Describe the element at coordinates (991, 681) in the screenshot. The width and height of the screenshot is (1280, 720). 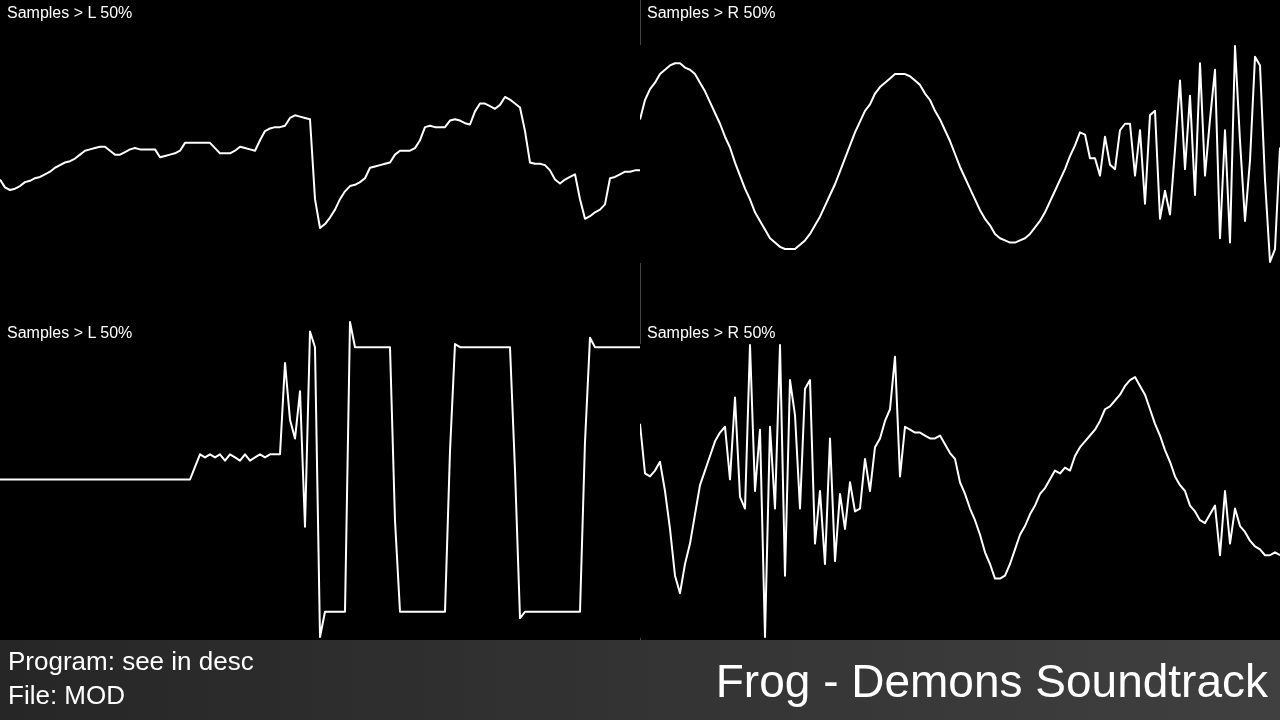
I see `text: Frog - Demons Soundtrack` at that location.